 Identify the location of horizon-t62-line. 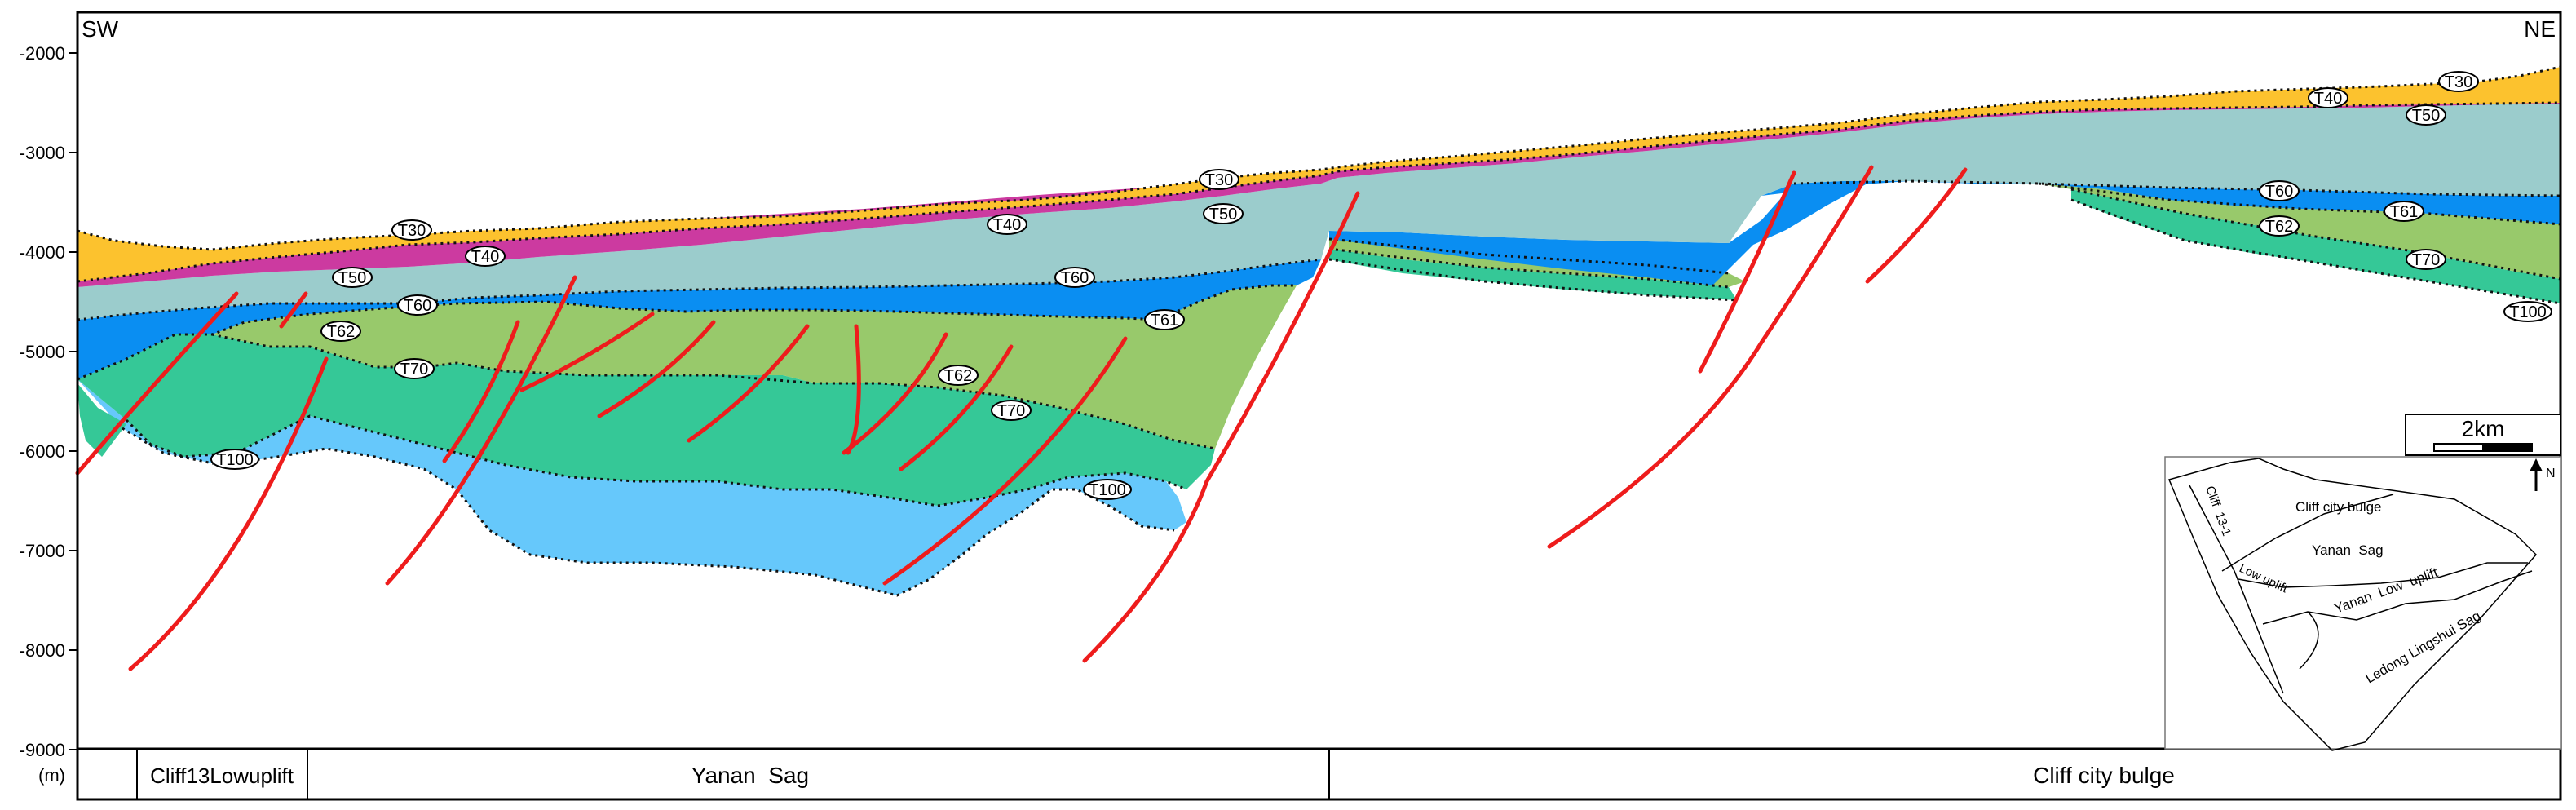
(713, 391).